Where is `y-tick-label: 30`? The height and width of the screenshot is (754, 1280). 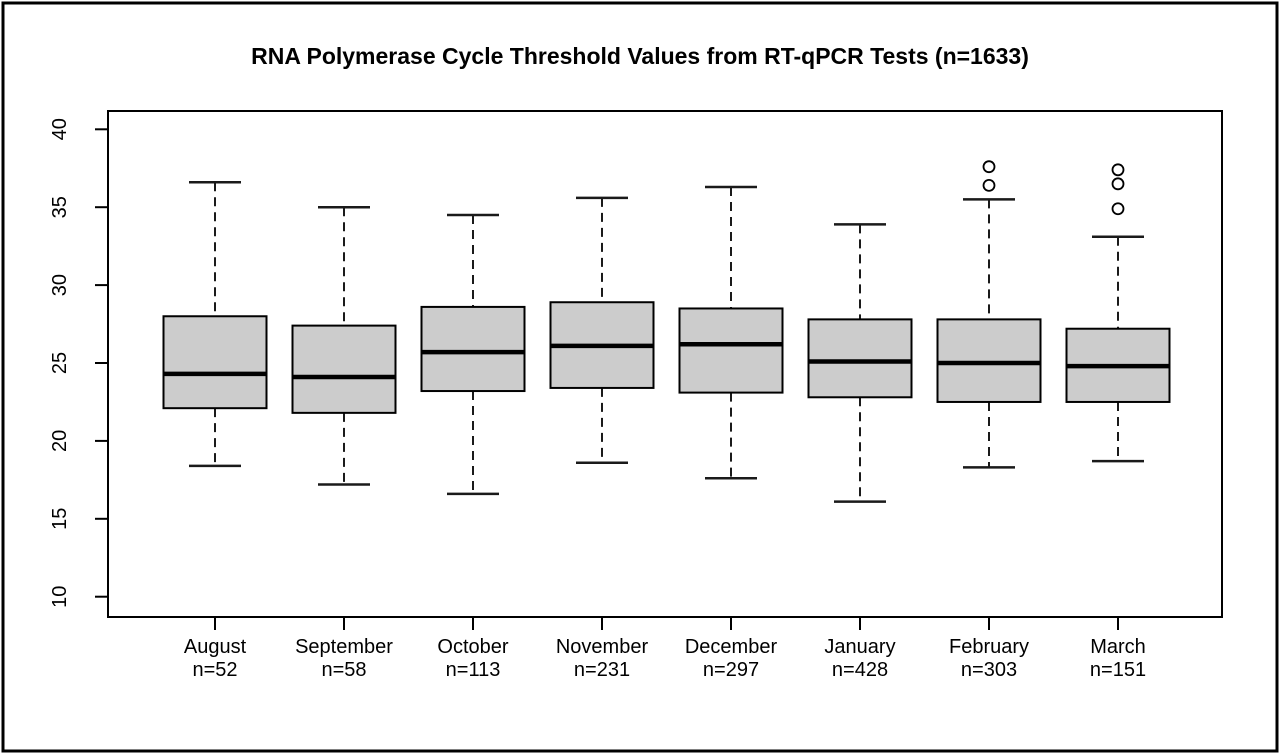
y-tick-label: 30 is located at coordinates (60, 285).